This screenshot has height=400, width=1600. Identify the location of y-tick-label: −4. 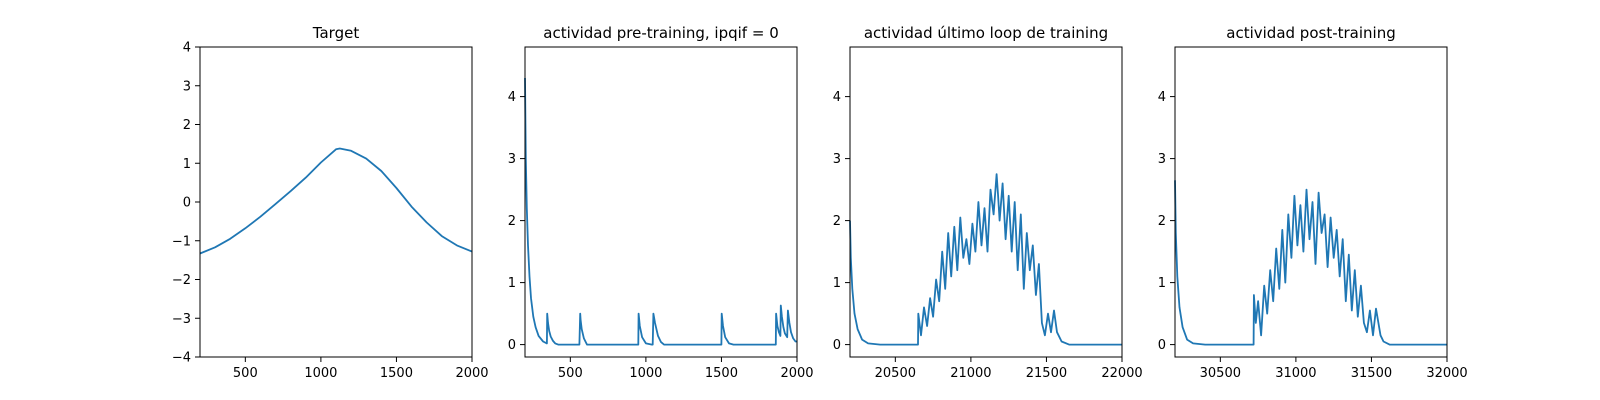
(181, 358).